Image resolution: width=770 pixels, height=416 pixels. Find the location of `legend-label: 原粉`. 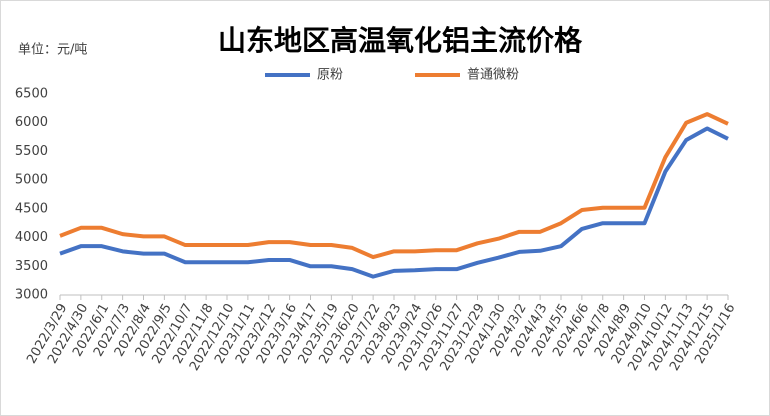

legend-label: 原粉 is located at coordinates (330, 75).